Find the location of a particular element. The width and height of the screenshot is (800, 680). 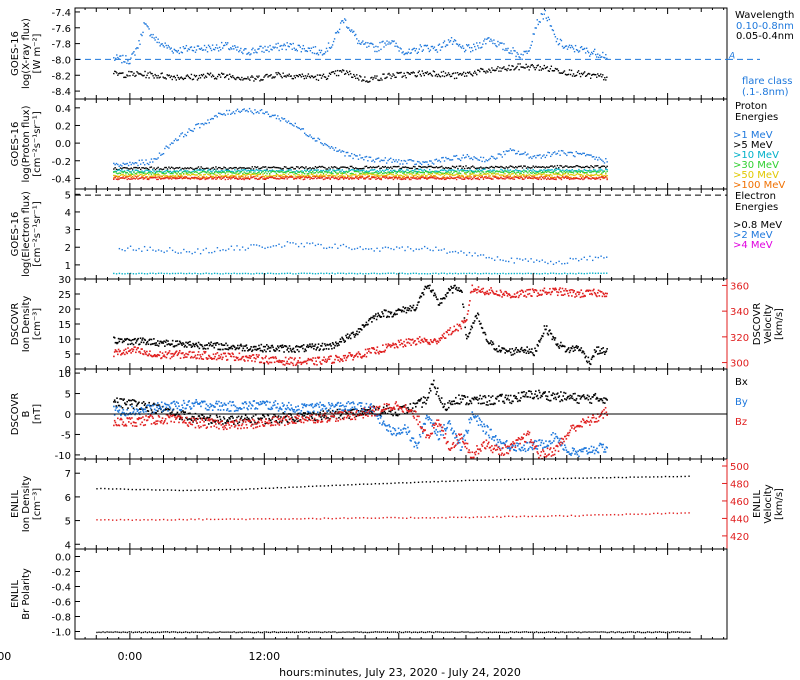

y-axis-label: GOES-16log(X-ray flux)[W m⁻²] is located at coordinates (26, 53).